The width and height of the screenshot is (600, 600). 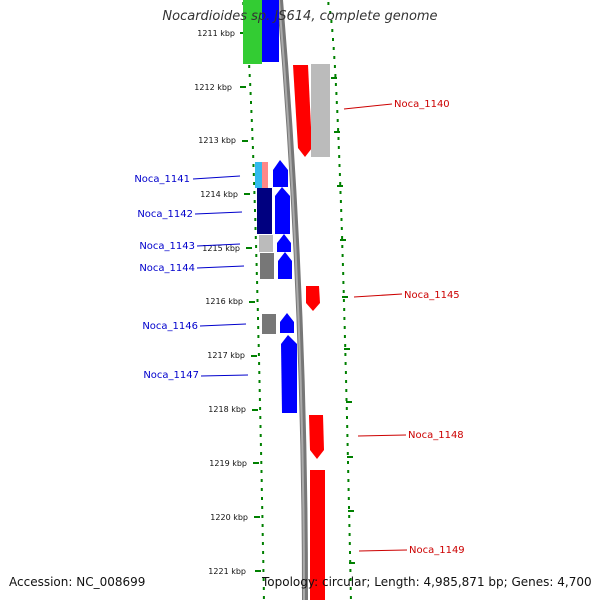 I want to click on tick-label: 1219 kbp, so click(x=228, y=463).